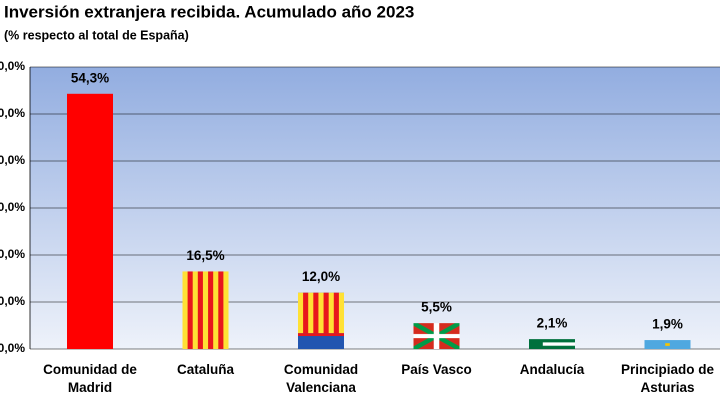  What do you see at coordinates (90, 77) in the screenshot?
I see `value-label: 54,3%` at bounding box center [90, 77].